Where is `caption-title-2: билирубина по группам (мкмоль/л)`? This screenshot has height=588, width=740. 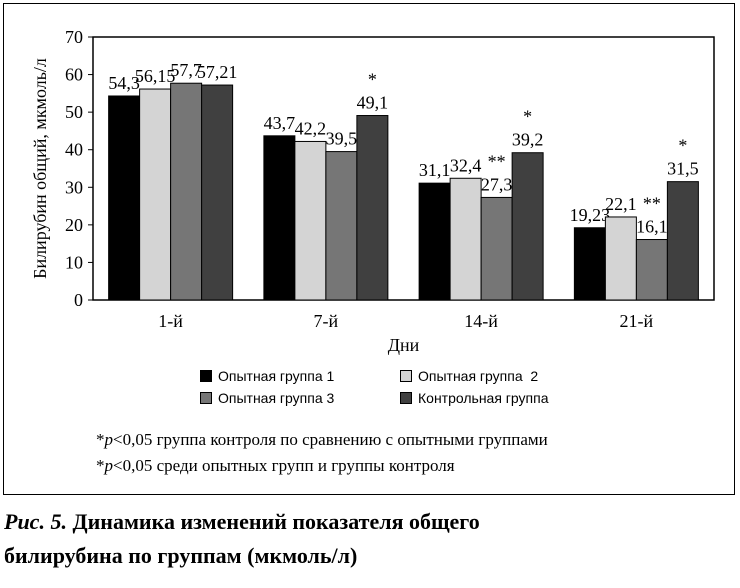
caption-title-2: билирубина по группам (мкмоль/л) is located at coordinates (181, 555).